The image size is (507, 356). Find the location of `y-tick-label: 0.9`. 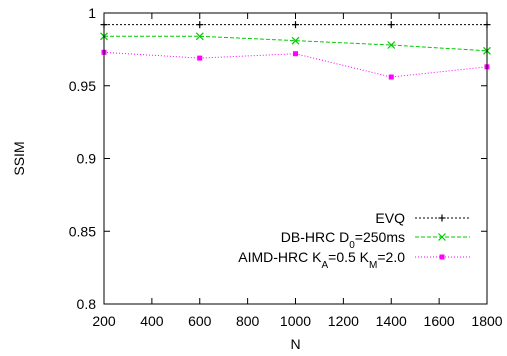

y-tick-label: 0.9 is located at coordinates (87, 159).